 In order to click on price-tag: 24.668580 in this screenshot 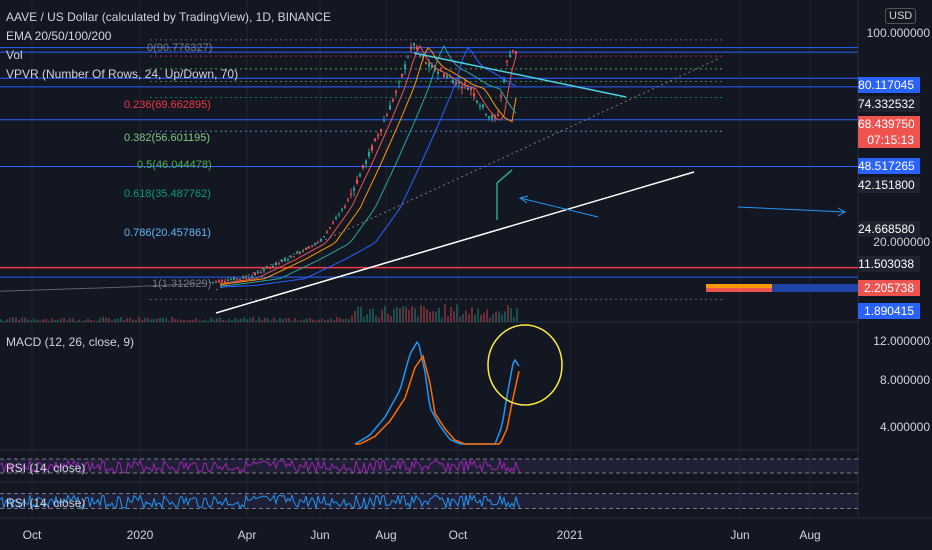, I will do `click(889, 229)`.